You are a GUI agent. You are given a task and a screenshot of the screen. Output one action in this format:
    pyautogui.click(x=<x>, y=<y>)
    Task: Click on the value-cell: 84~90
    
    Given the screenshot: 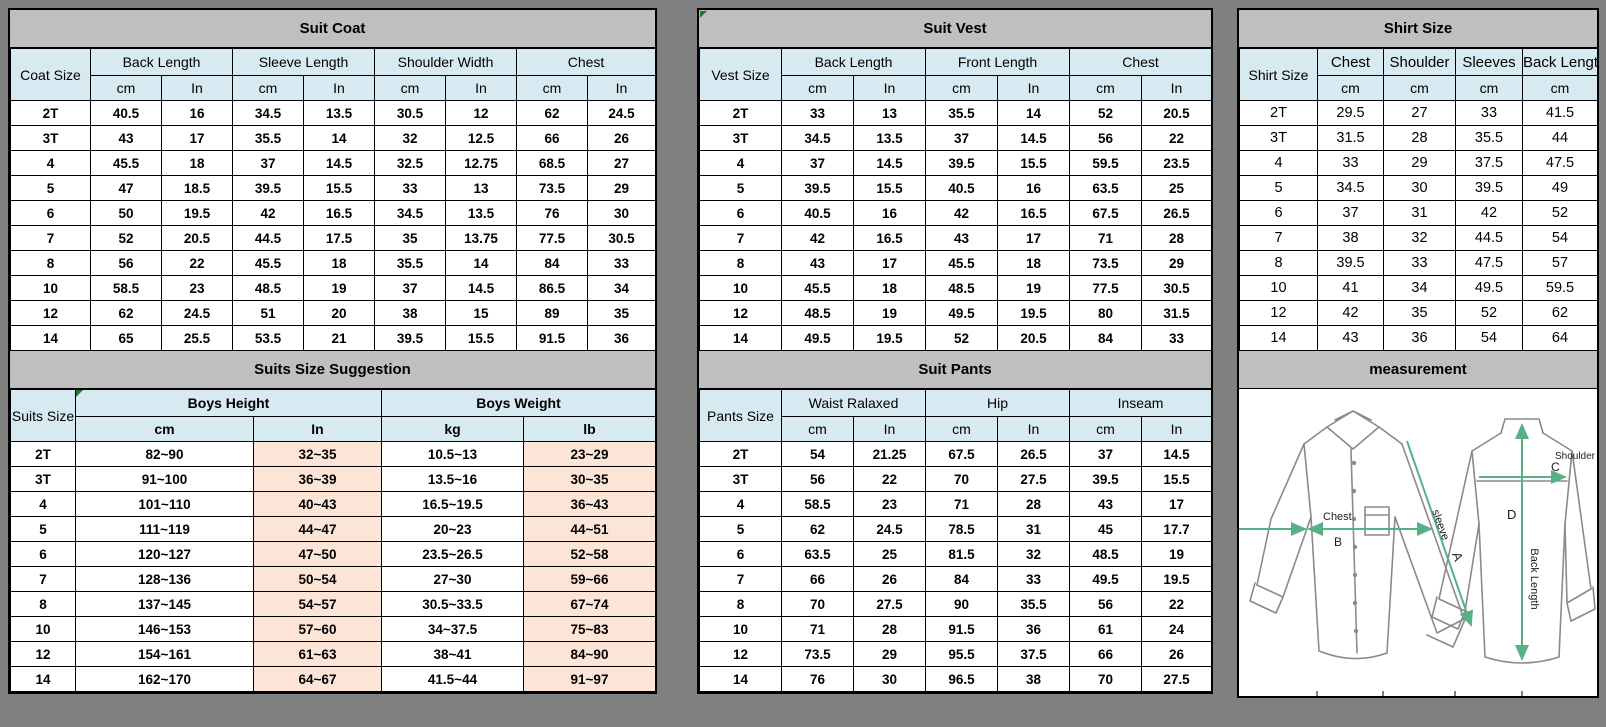 What is the action you would take?
    pyautogui.click(x=589, y=654)
    